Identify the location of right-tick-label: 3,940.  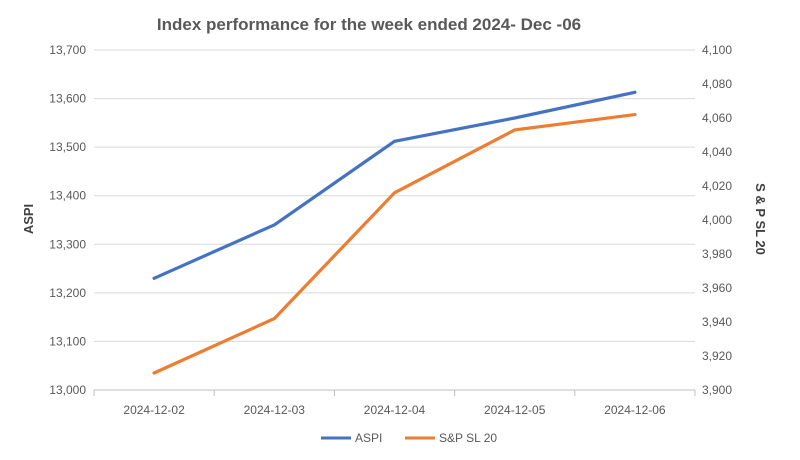
(717, 322).